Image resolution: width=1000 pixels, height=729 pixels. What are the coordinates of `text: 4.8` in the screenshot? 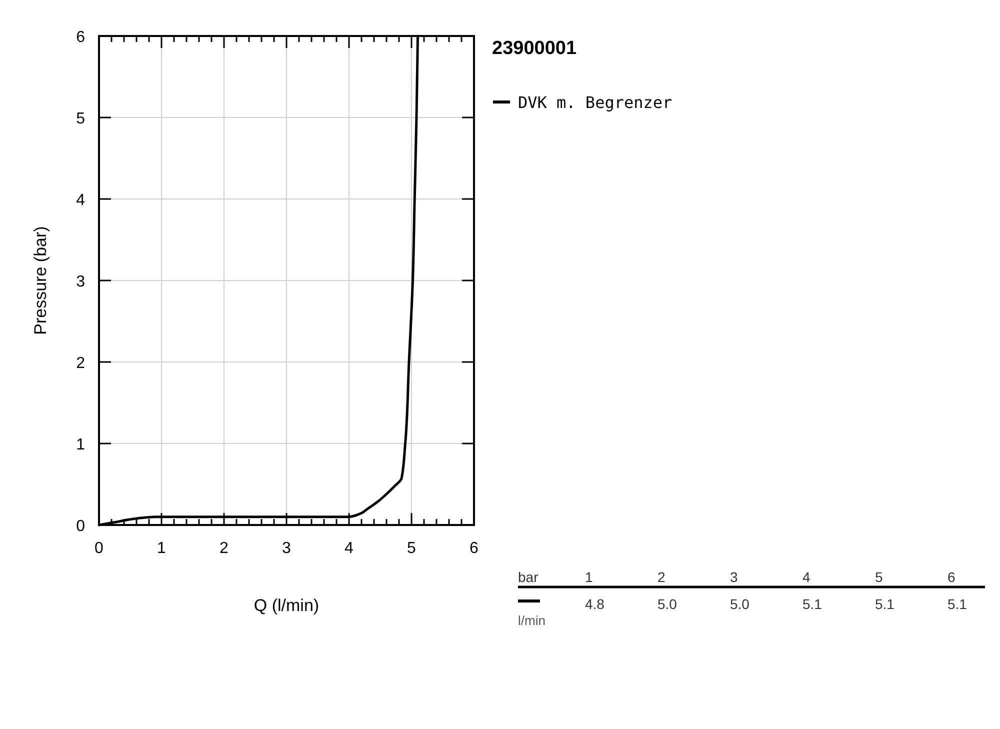 It's located at (595, 604).